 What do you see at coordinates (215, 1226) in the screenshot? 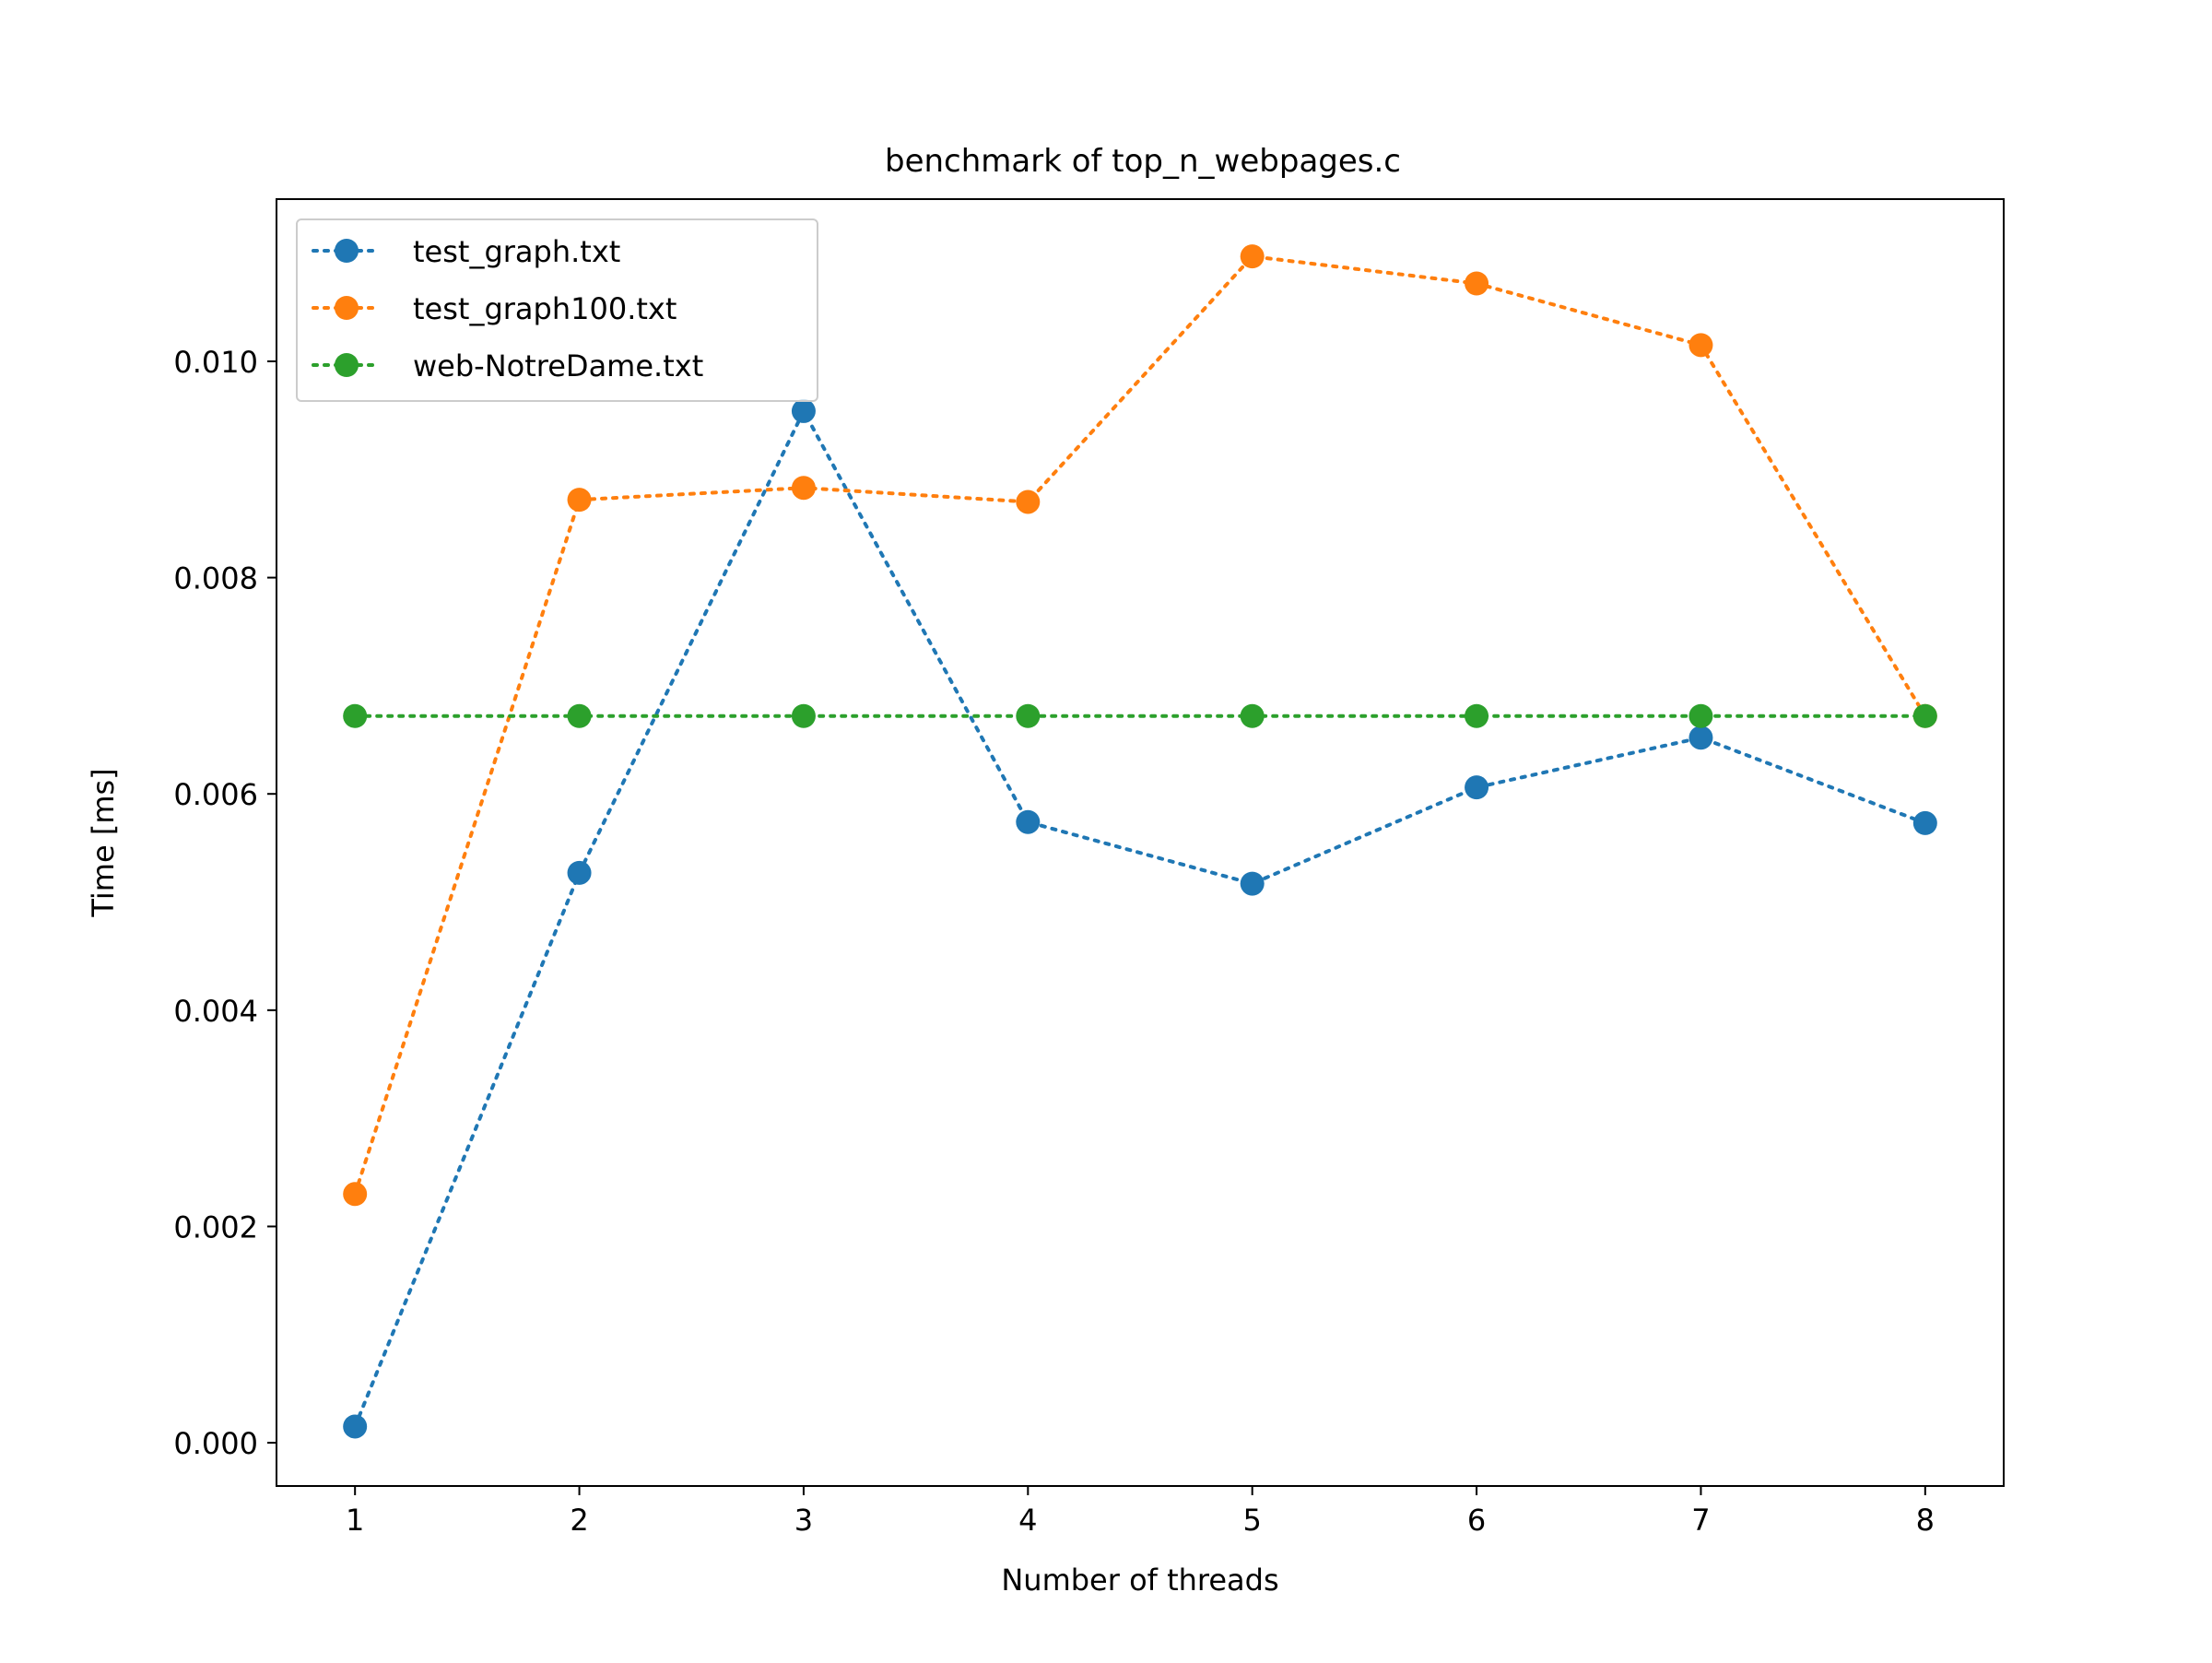
I see `y-tick-label: 0.002` at bounding box center [215, 1226].